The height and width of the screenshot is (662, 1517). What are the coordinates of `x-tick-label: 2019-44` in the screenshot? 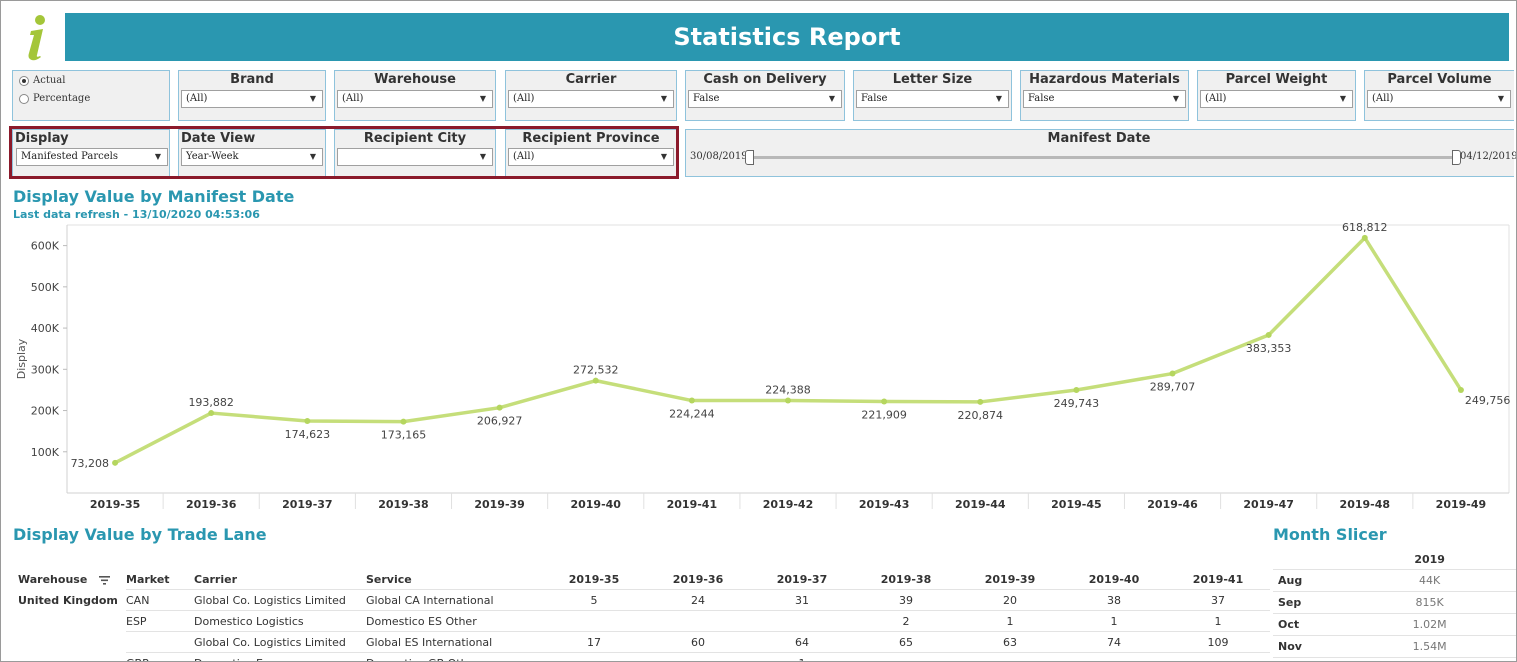 It's located at (980, 504).